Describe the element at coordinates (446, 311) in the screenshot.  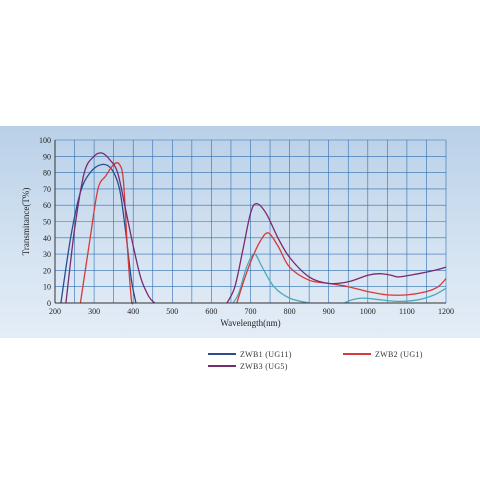
I see `x-tick-label: 1200` at that location.